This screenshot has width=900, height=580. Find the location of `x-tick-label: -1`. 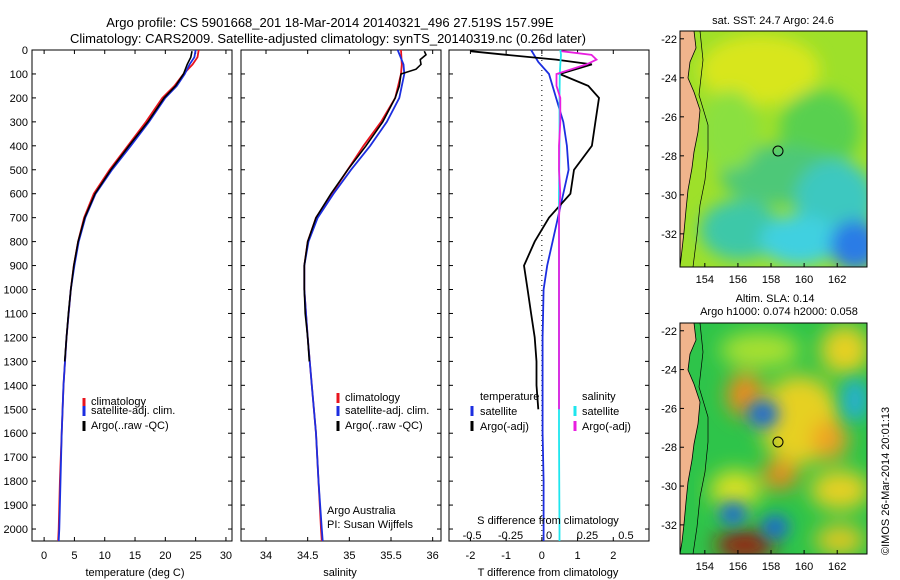

x-tick-label: -1 is located at coordinates (506, 556).